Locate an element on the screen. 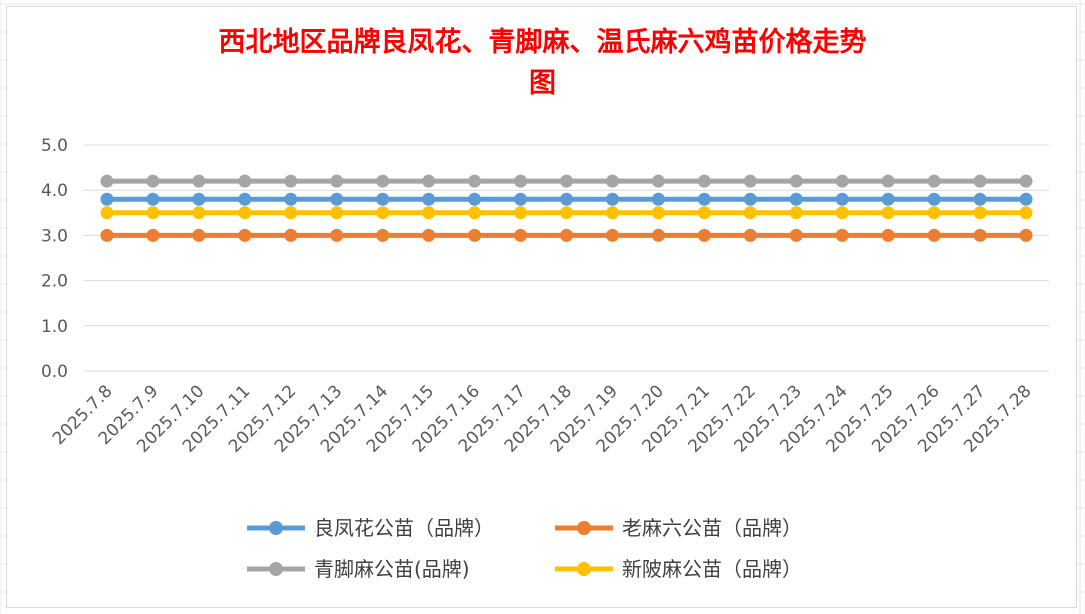 This screenshot has height=614, width=1085. legend-label: 良凤花公苗（品牌） is located at coordinates (404, 528).